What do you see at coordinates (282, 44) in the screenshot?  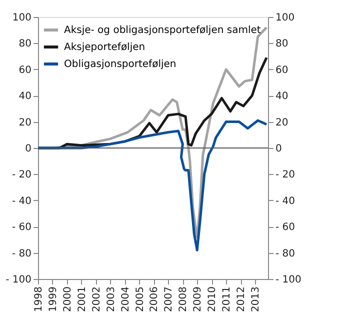 I see `y2-tick-label: 80` at bounding box center [282, 44].